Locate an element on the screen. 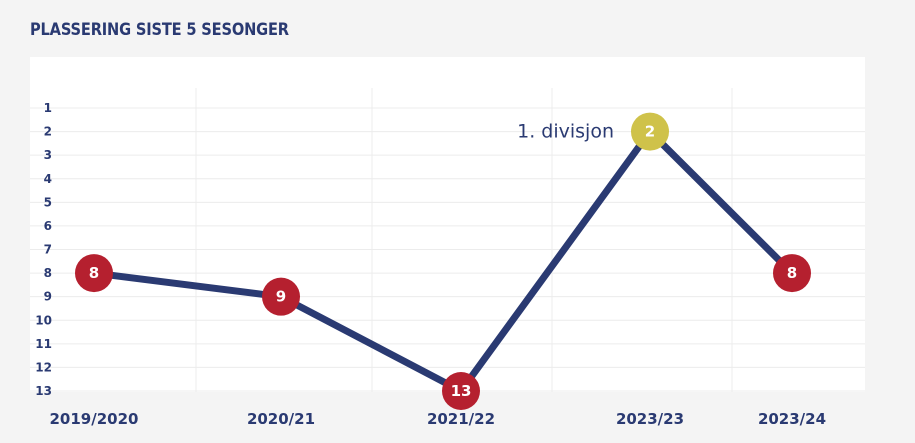 The width and height of the screenshot is (915, 443). x-axis-ticks: 2019/2020 2020/21 2021/22 2023/23 2023/24 is located at coordinates (438, 419).